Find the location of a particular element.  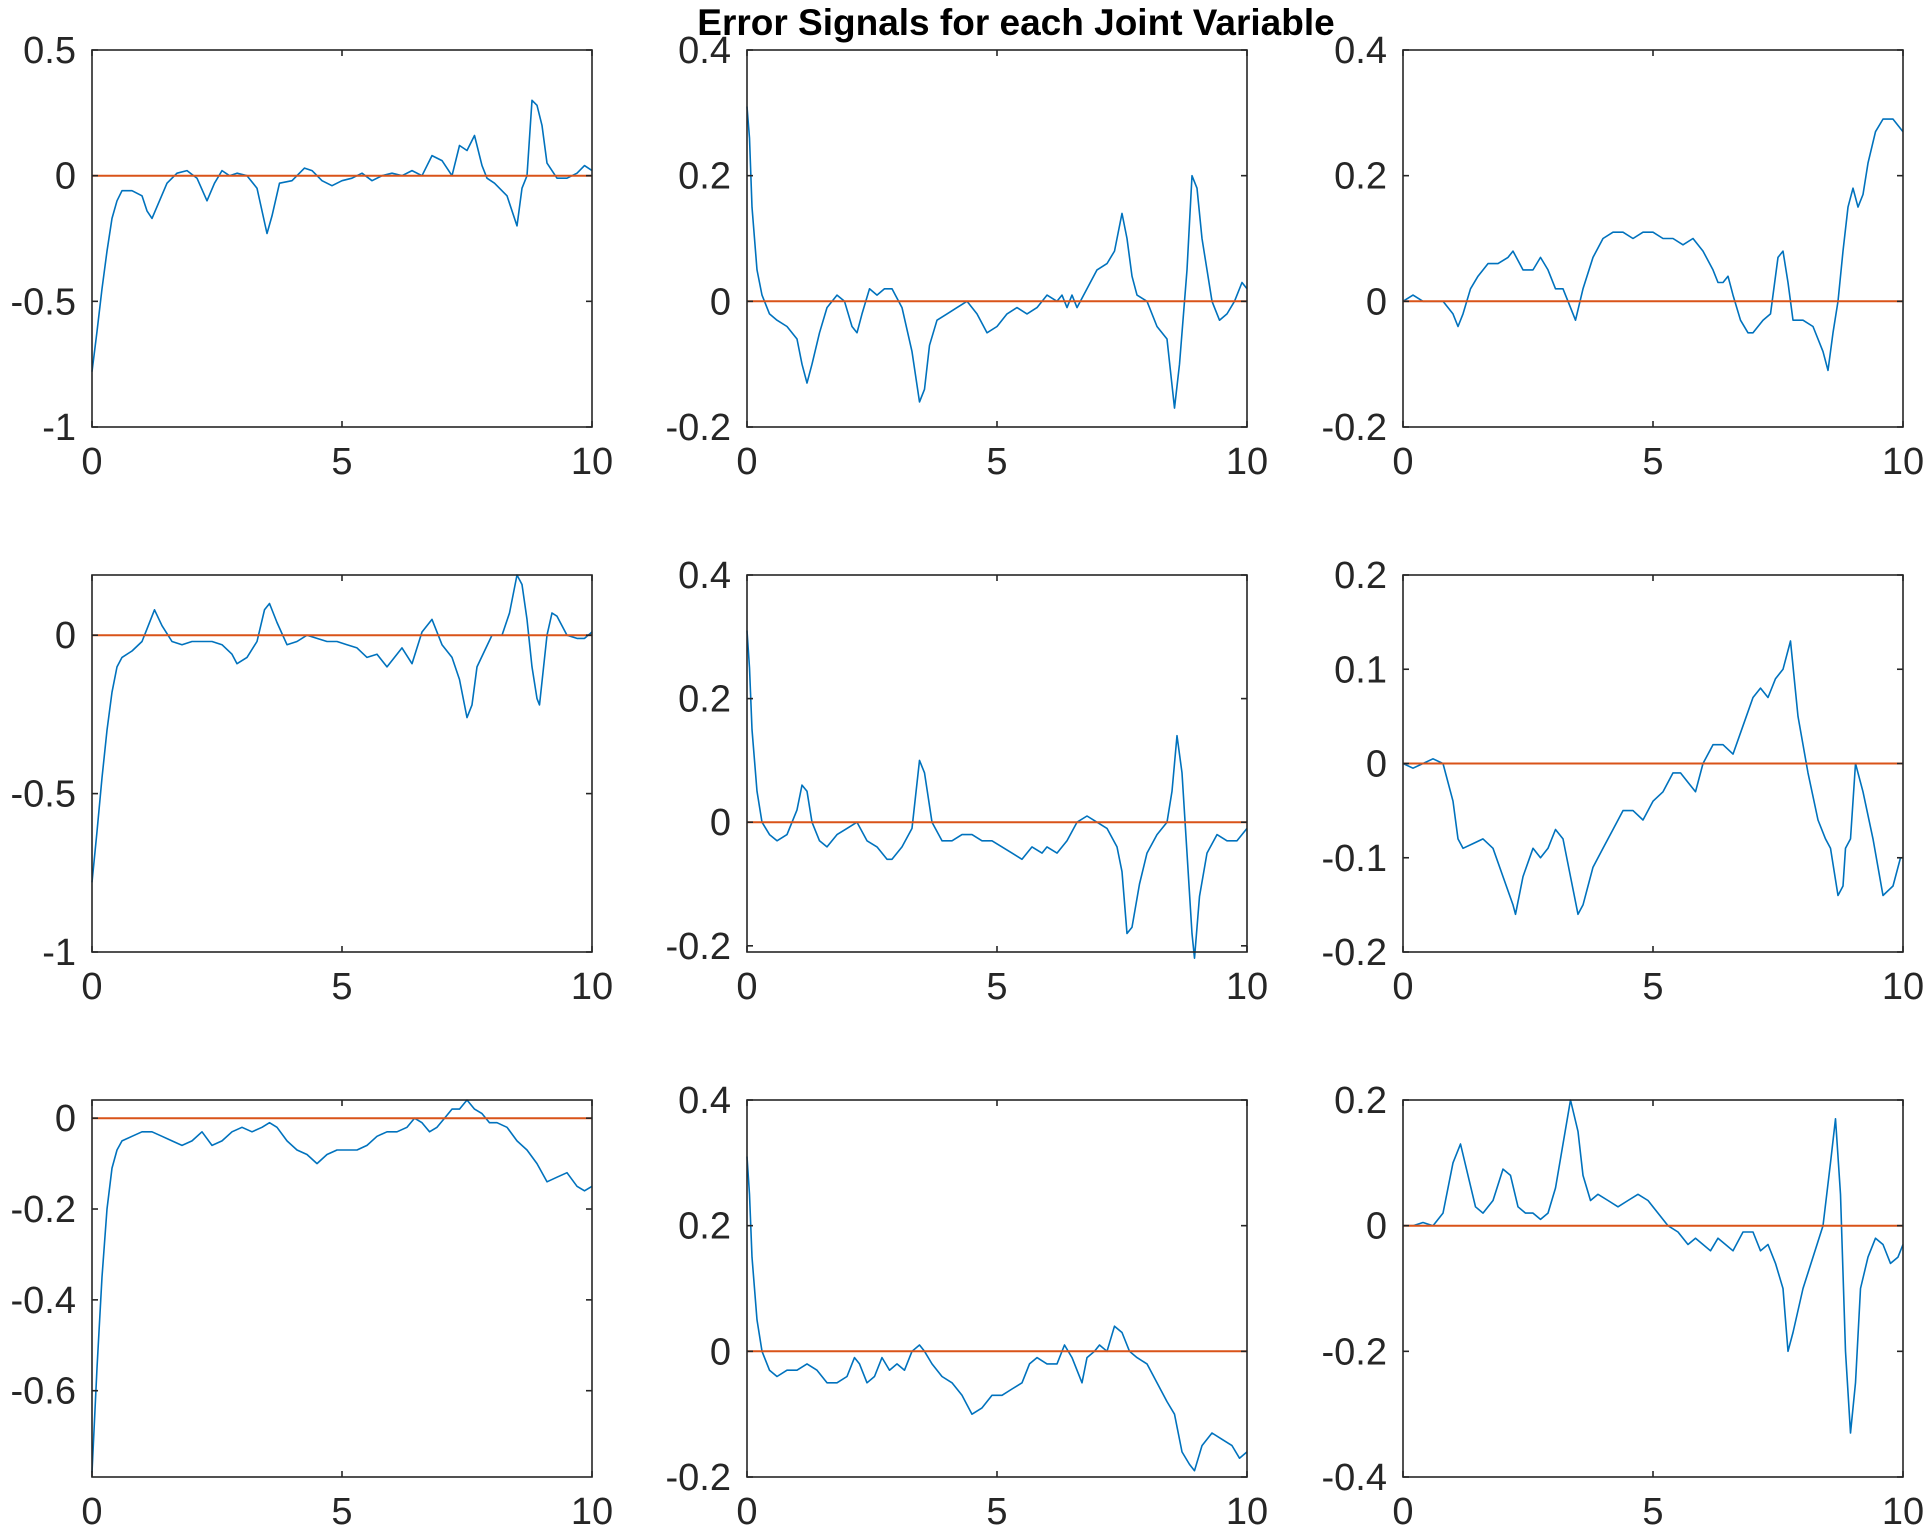

subplot-r1c3: 0 5 10-0.200.20.4 is located at coordinates (1623, 256).